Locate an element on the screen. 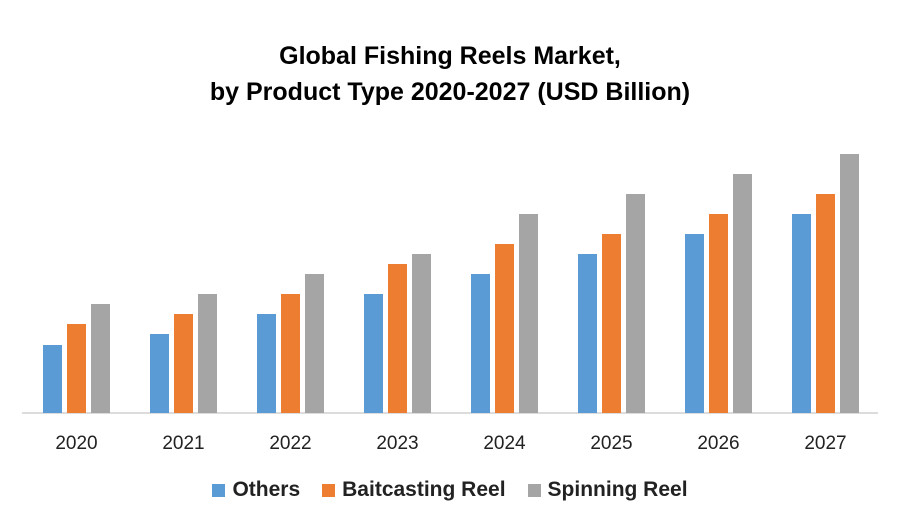 The width and height of the screenshot is (900, 525). legend: Others Baitcasting Reel Spinning Reel is located at coordinates (450, 490).